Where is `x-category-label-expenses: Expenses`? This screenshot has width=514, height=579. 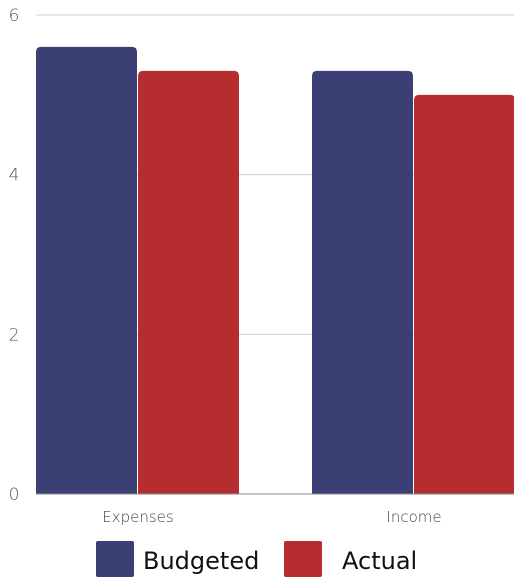 x-category-label-expenses: Expenses is located at coordinates (137, 517).